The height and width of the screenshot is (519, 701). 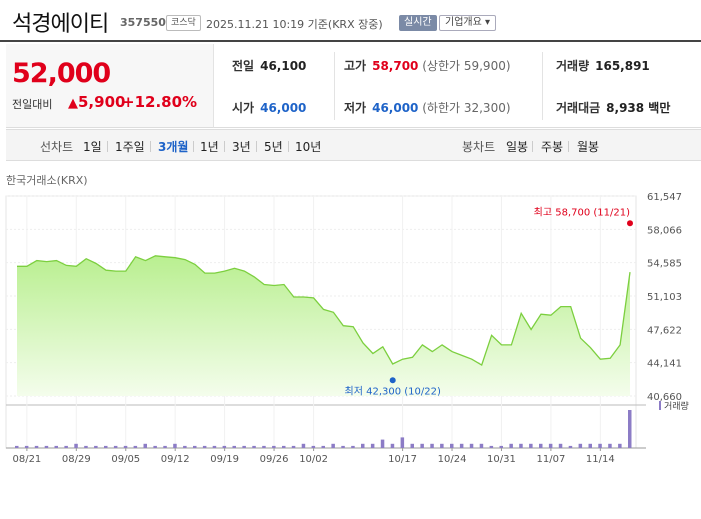 I want to click on volume: 거래량 165,891, so click(x=603, y=66).